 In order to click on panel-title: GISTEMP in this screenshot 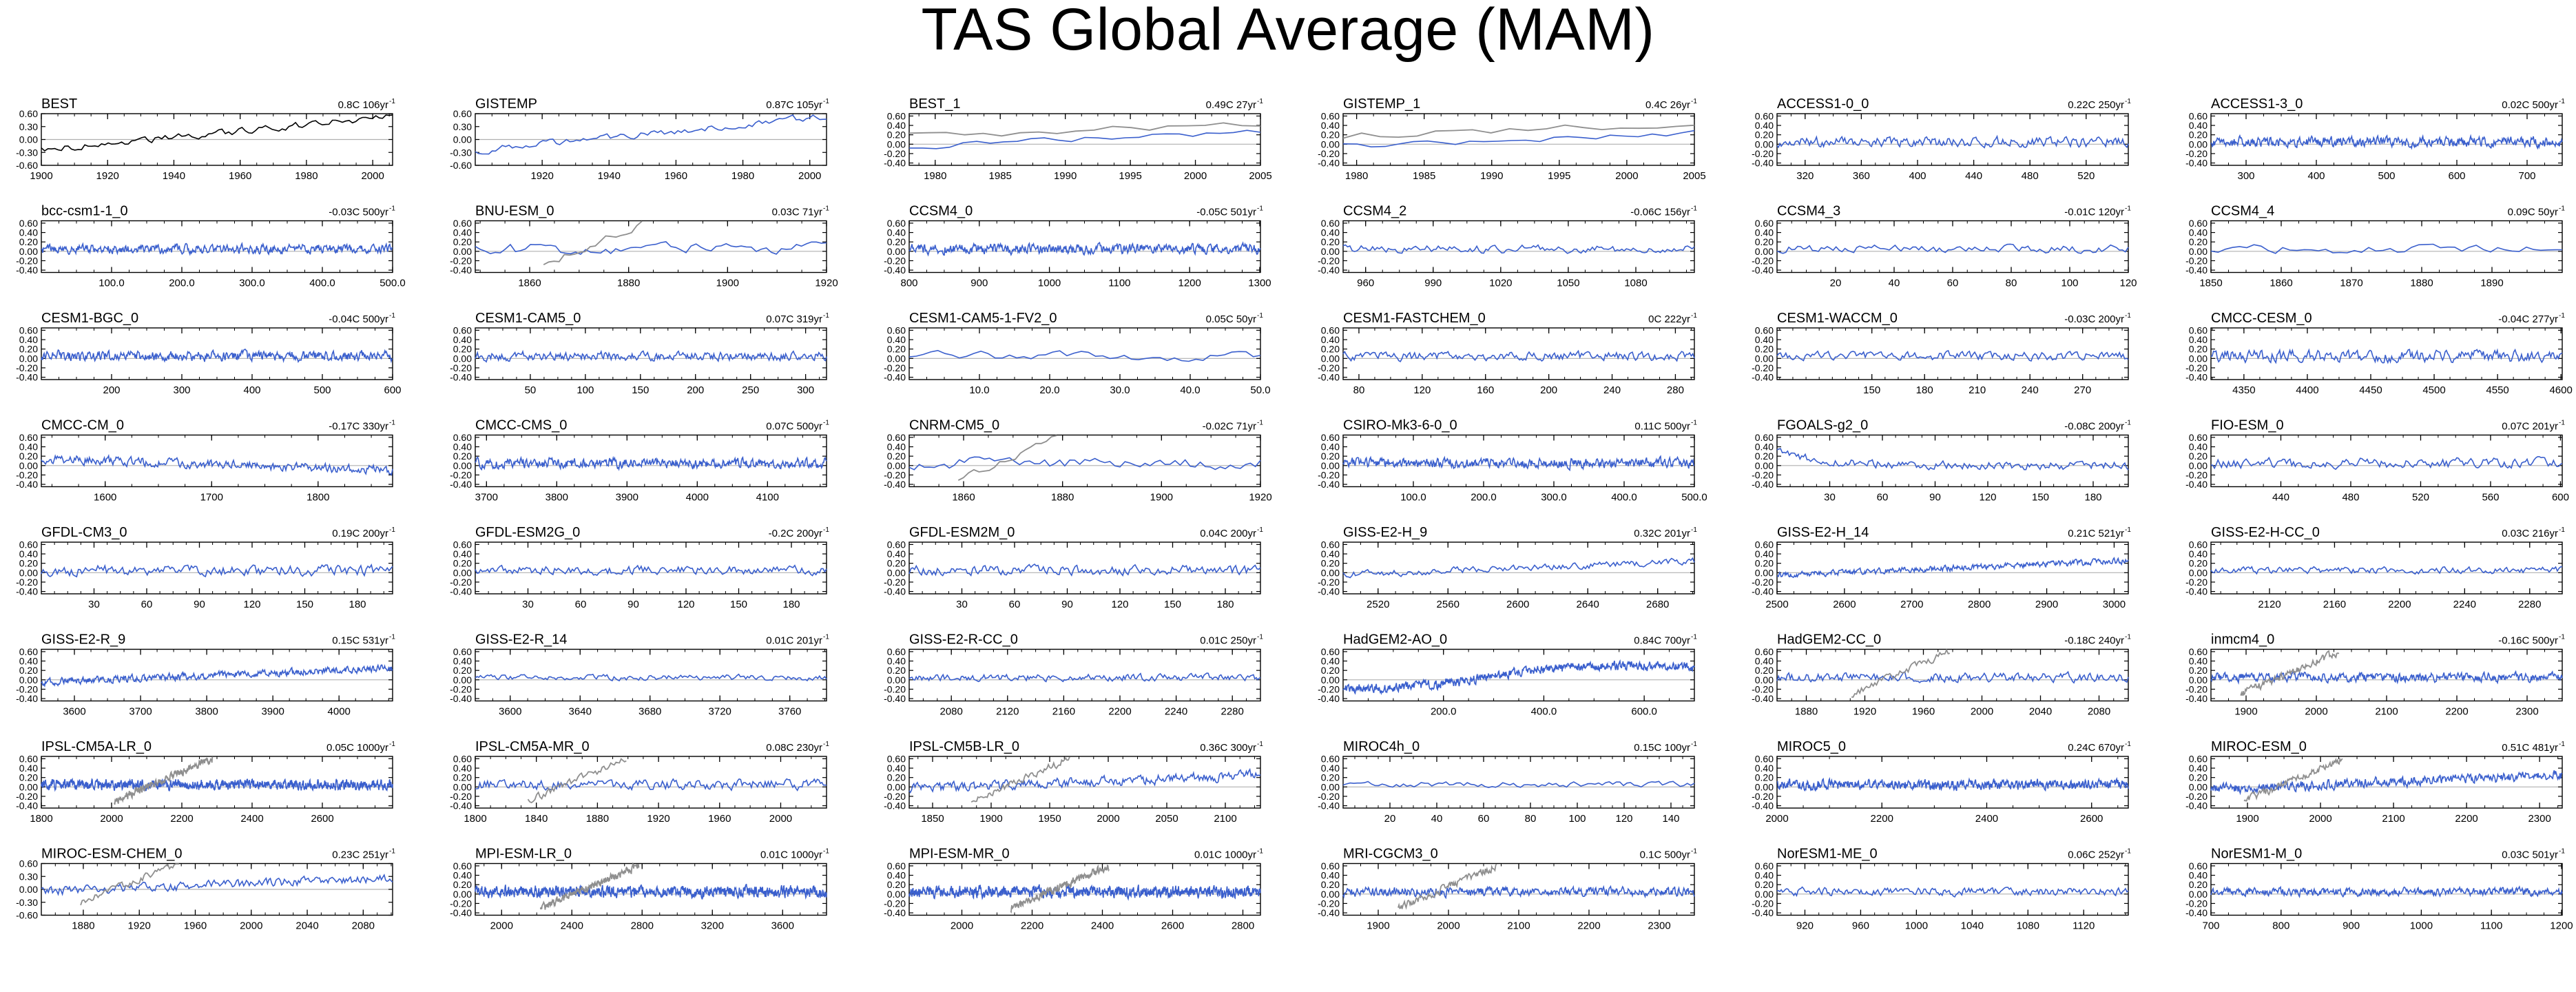, I will do `click(506, 104)`.